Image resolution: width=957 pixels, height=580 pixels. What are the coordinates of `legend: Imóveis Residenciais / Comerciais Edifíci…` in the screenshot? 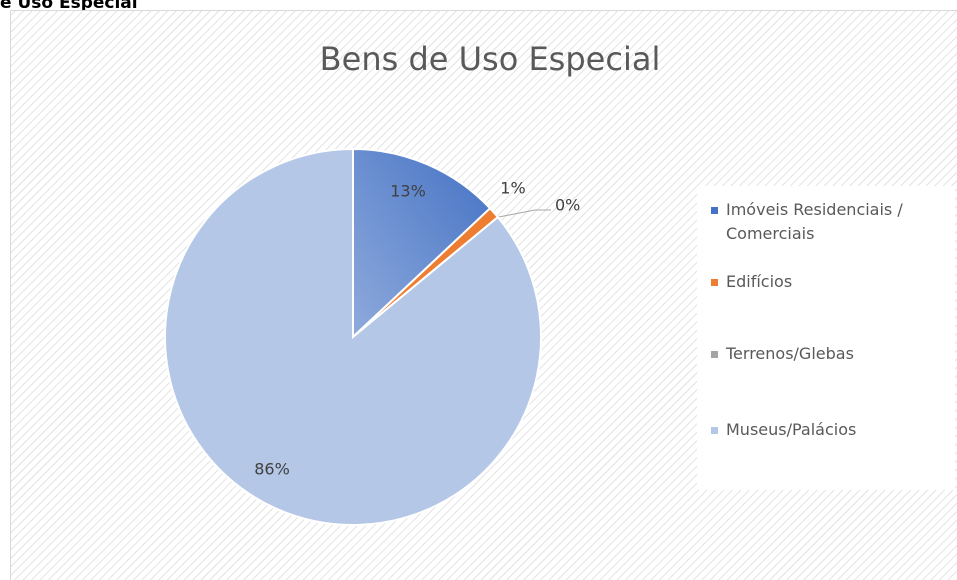 It's located at (826, 338).